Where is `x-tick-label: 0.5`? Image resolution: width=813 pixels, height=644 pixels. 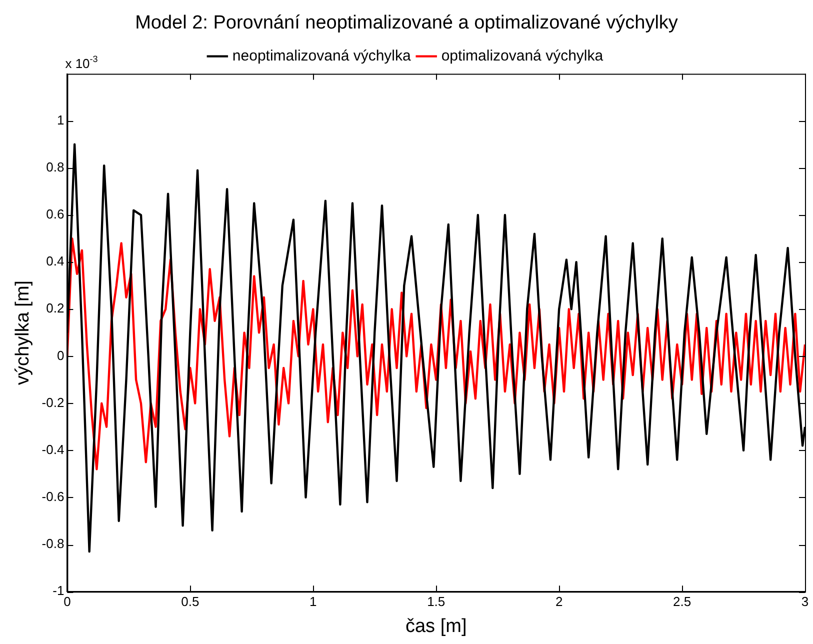
x-tick-label: 0.5 is located at coordinates (190, 601).